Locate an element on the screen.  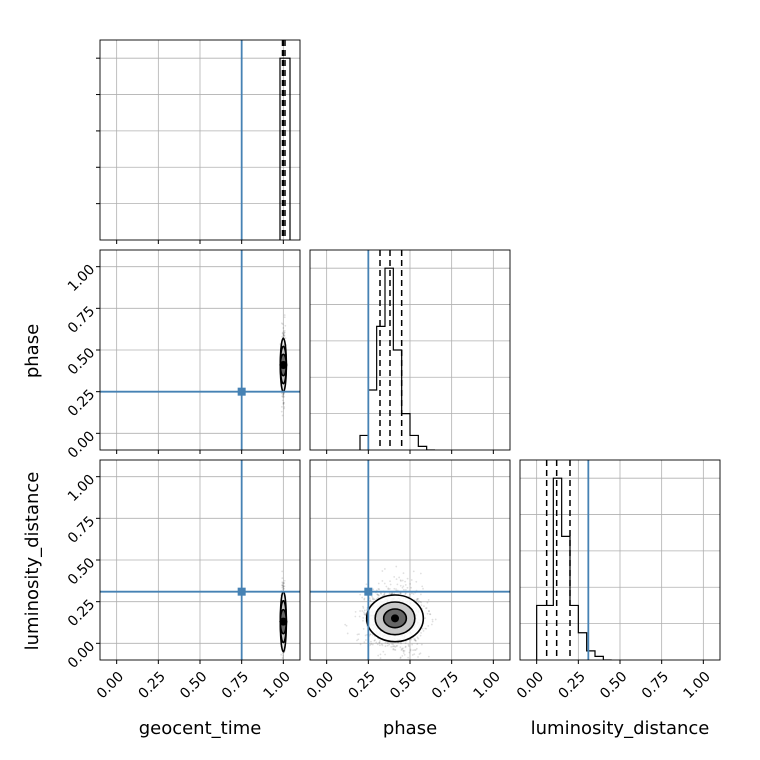
y-tick-label: 0.00 is located at coordinates (81, 444).